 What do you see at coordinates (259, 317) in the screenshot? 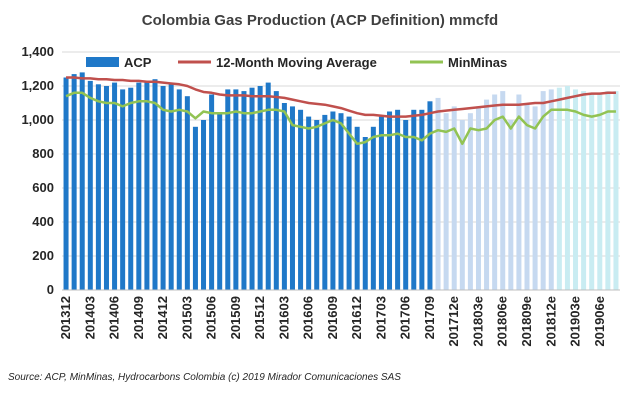
I see `x-tick-label: 201512` at bounding box center [259, 317].